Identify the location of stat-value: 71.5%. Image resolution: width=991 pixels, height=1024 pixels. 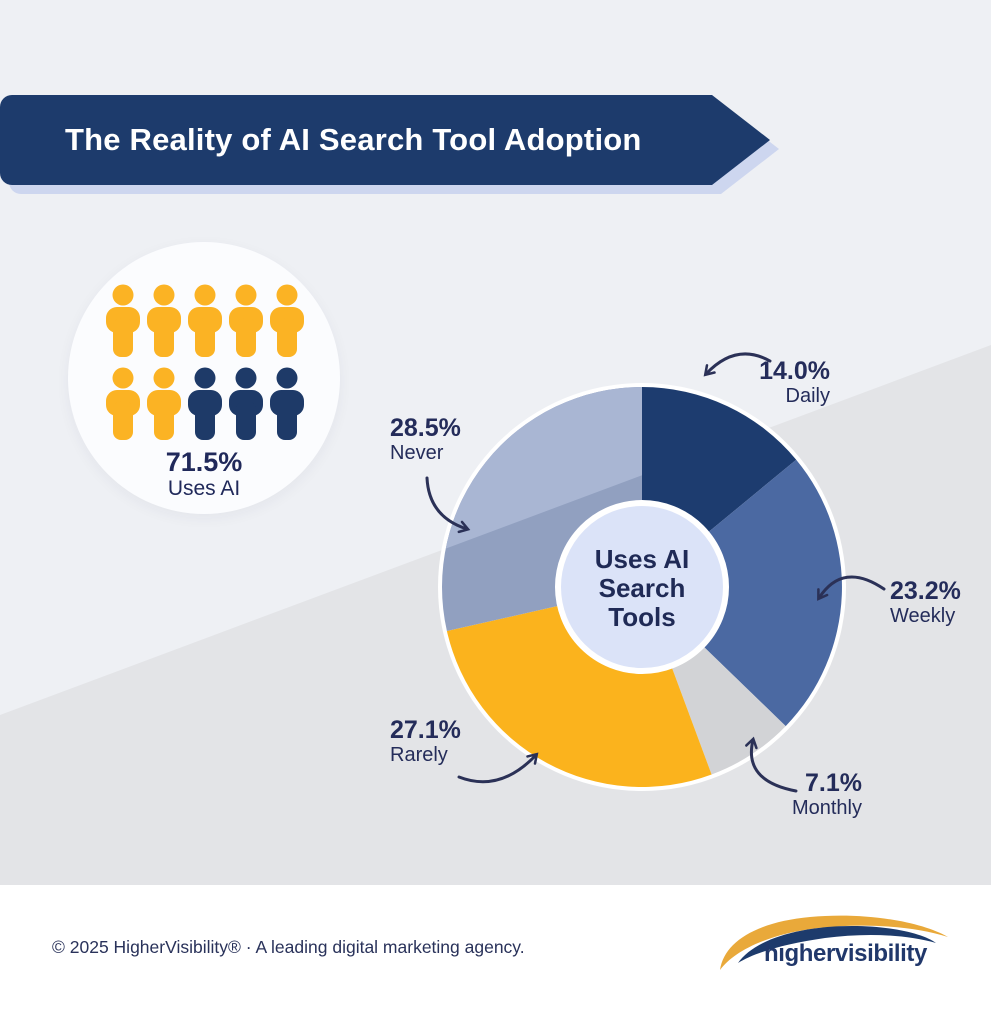
(204, 462).